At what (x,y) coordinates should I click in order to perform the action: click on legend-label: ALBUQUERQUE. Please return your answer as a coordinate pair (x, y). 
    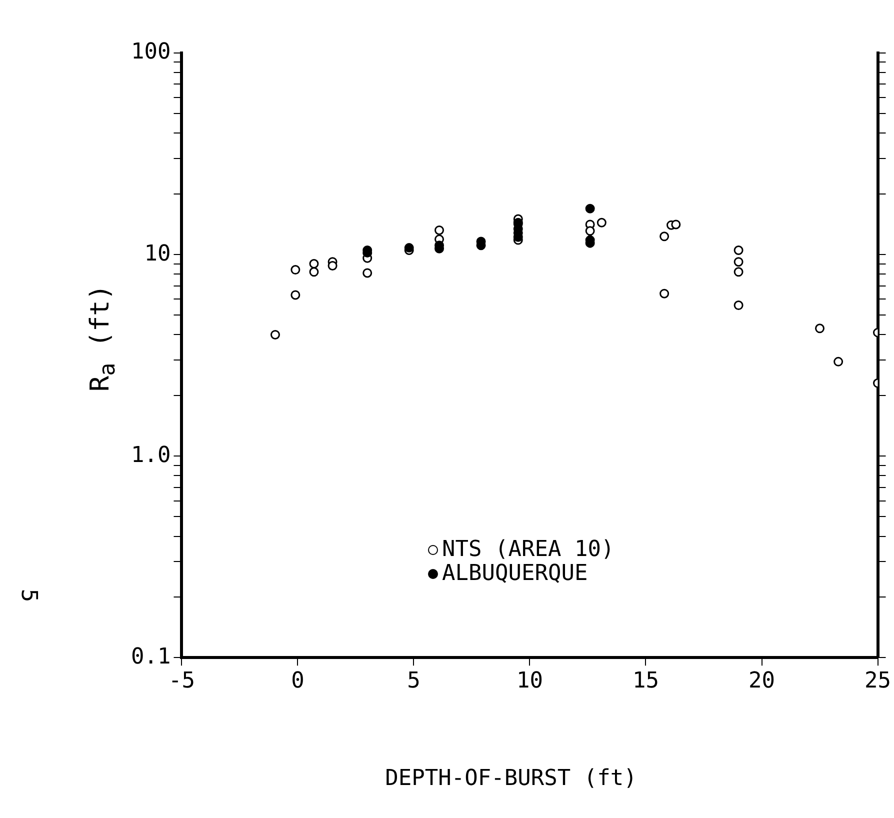
    Looking at the image, I should click on (515, 573).